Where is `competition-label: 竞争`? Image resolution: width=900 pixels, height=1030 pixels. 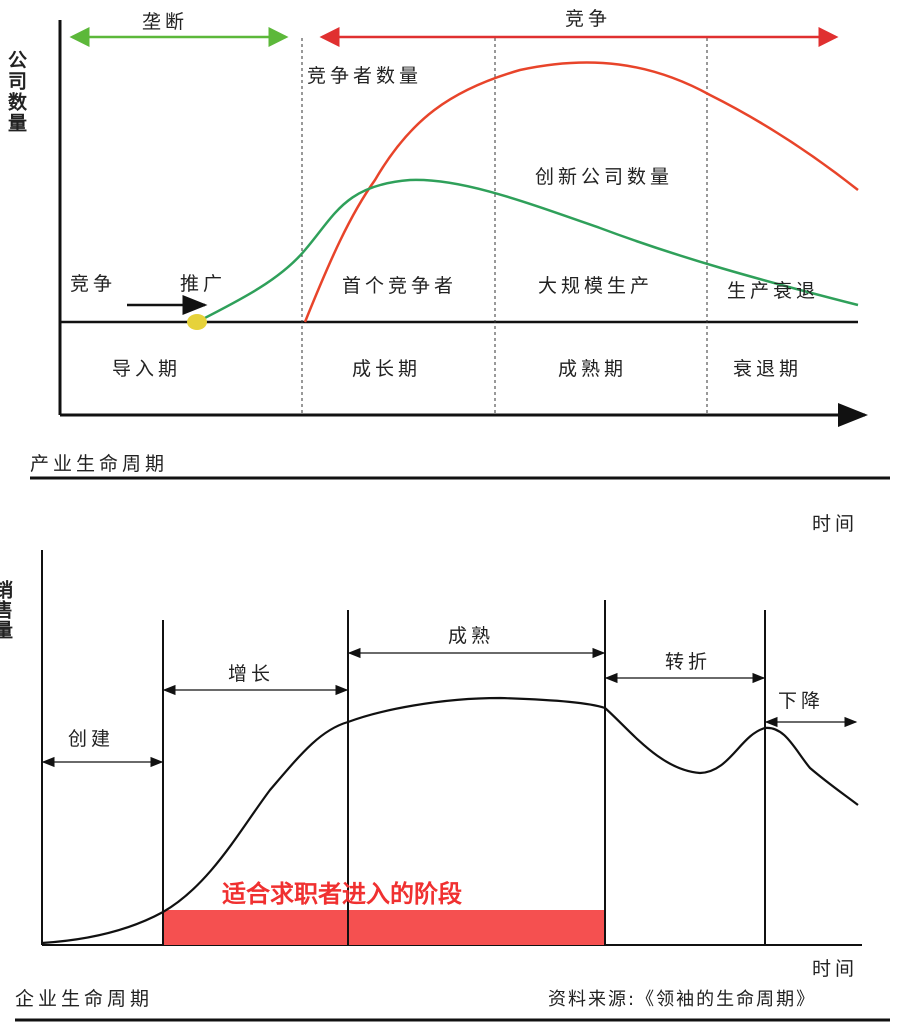 competition-label: 竞争 is located at coordinates (588, 19).